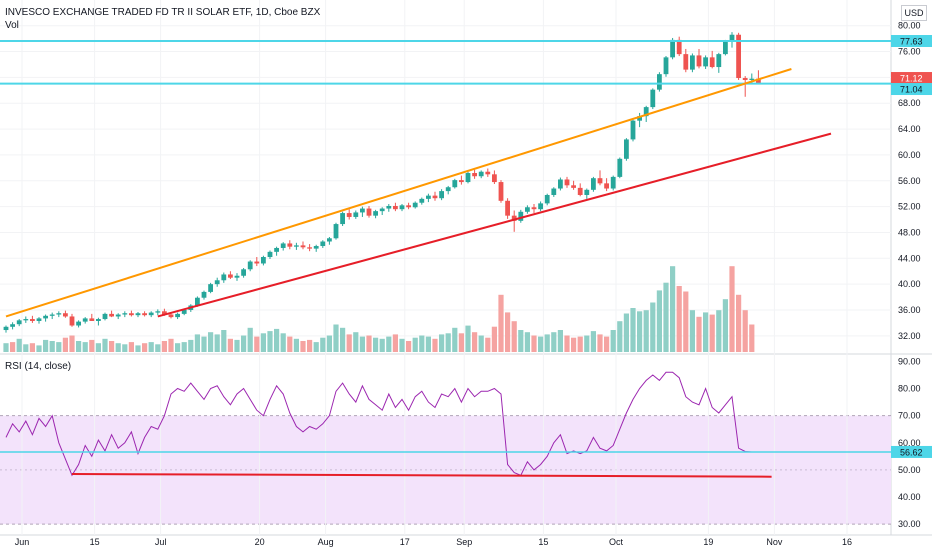 The height and width of the screenshot is (550, 932). What do you see at coordinates (909, 389) in the screenshot?
I see `rsi-tick-label: 80.00` at bounding box center [909, 389].